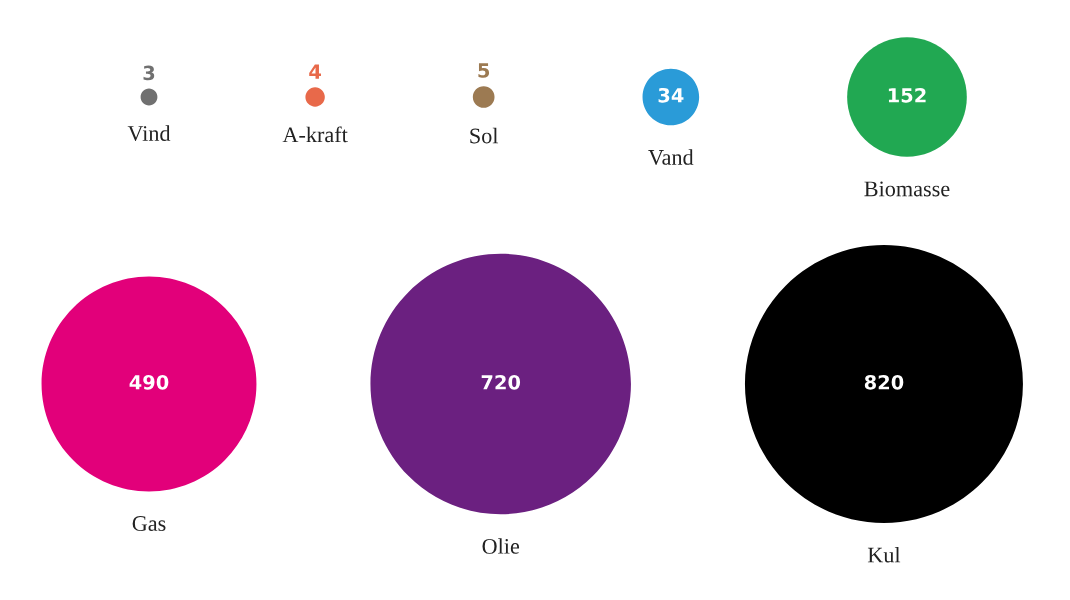 Image resolution: width=1070 pixels, height=600 pixels. I want to click on data-label: 5, so click(484, 70).